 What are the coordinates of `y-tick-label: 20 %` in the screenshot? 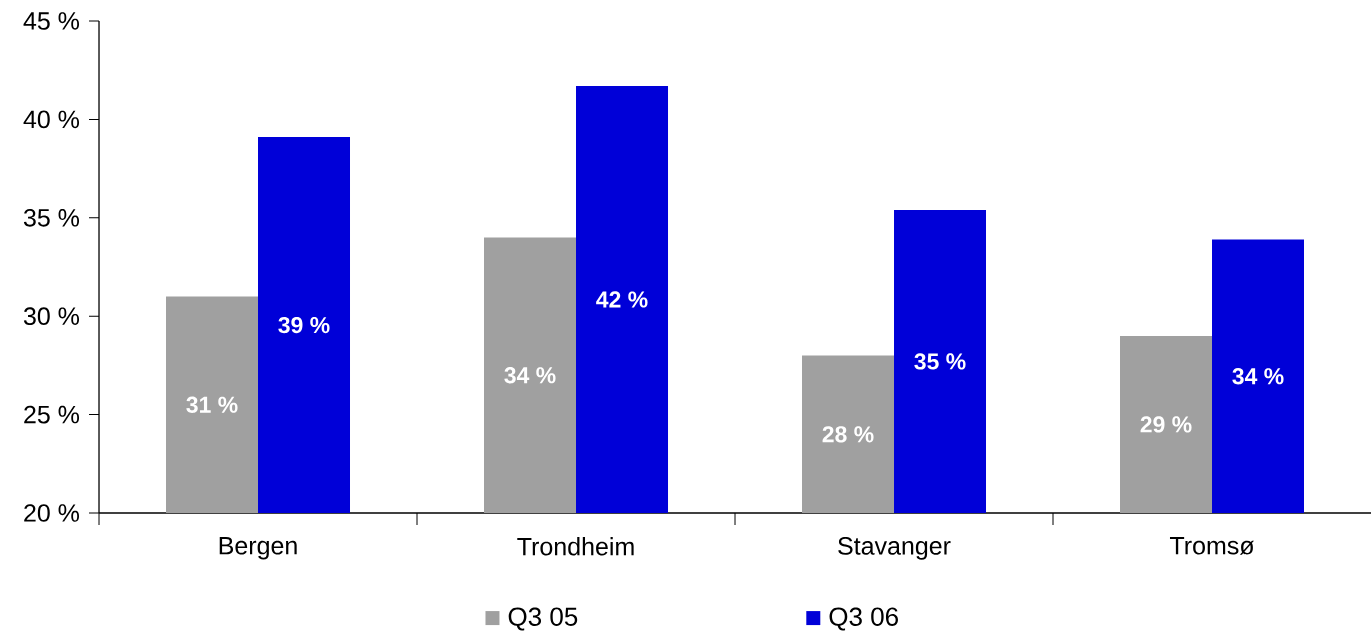 It's located at (52, 513).